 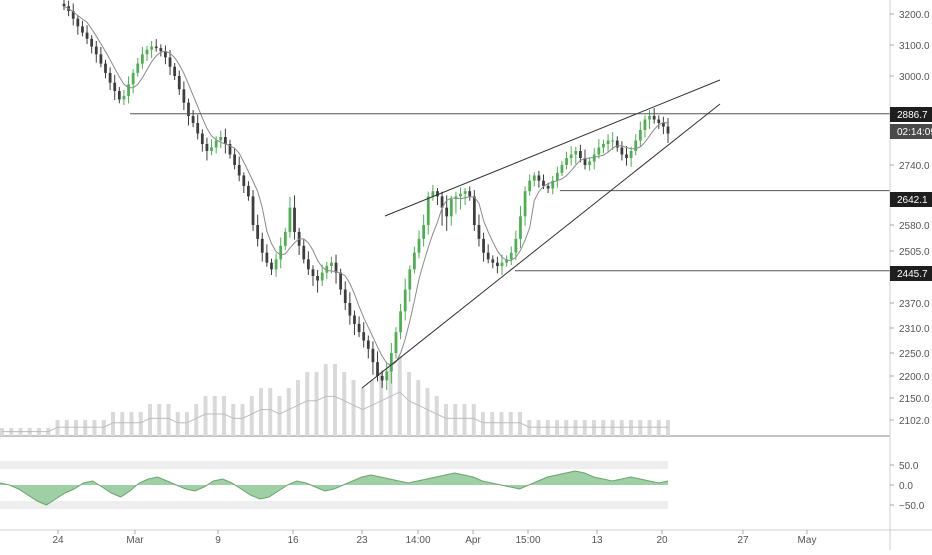 What do you see at coordinates (914, 46) in the screenshot?
I see `price-tick-label: 3100.0` at bounding box center [914, 46].